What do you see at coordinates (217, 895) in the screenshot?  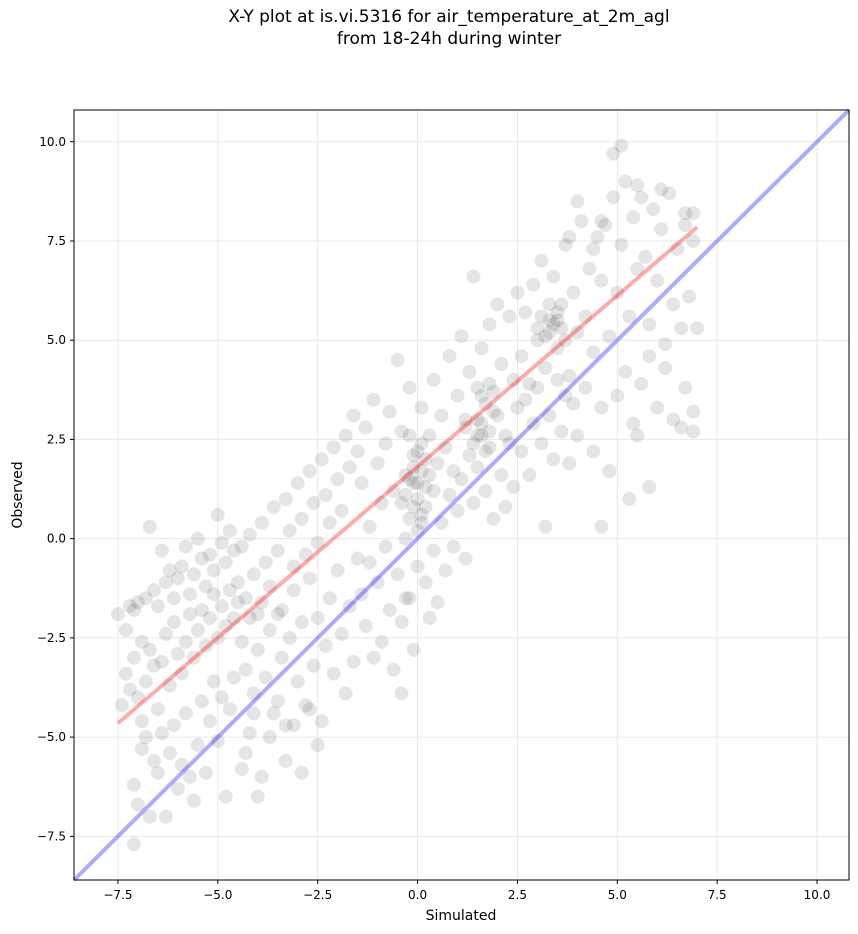 I see `x-tick-label: −5.0` at bounding box center [217, 895].